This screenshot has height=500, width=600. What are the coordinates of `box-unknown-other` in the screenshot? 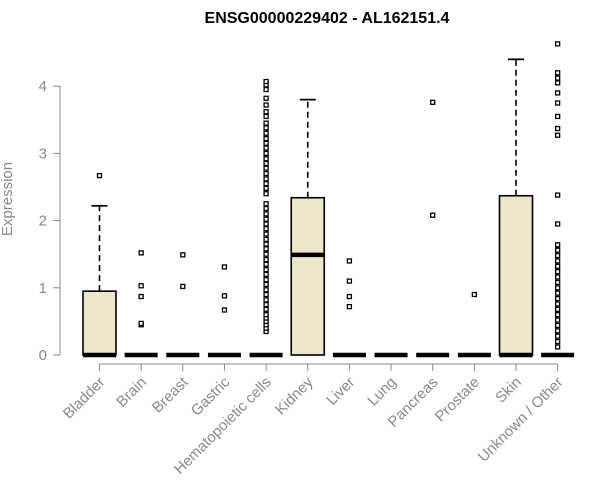 It's located at (558, 199).